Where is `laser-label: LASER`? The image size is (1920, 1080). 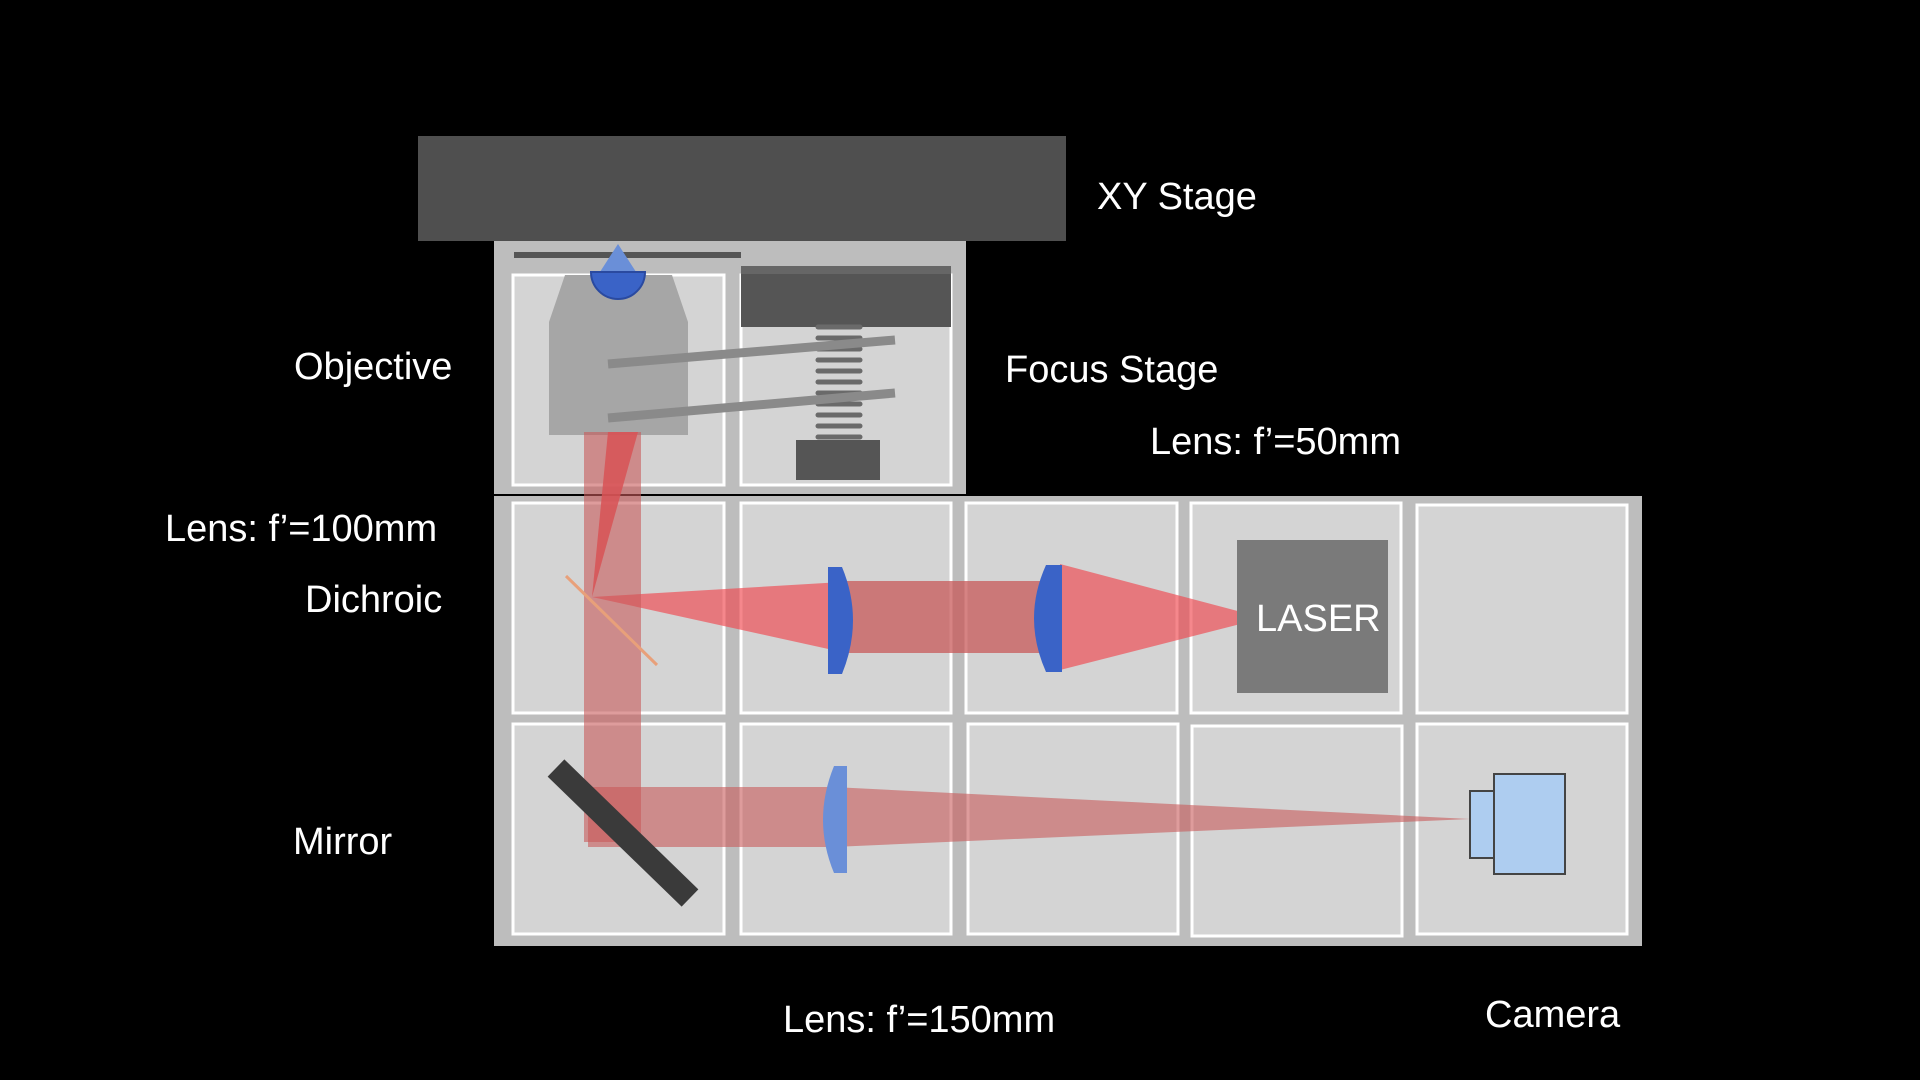 laser-label: LASER is located at coordinates (1318, 619).